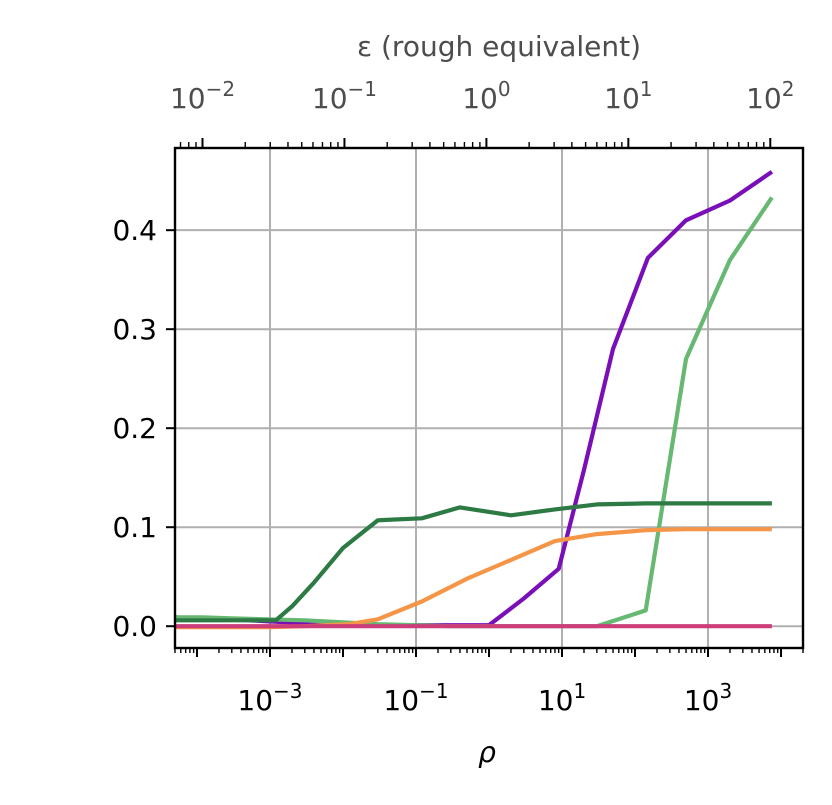  What do you see at coordinates (487, 752) in the screenshot?
I see `x-axis-label: ρ` at bounding box center [487, 752].